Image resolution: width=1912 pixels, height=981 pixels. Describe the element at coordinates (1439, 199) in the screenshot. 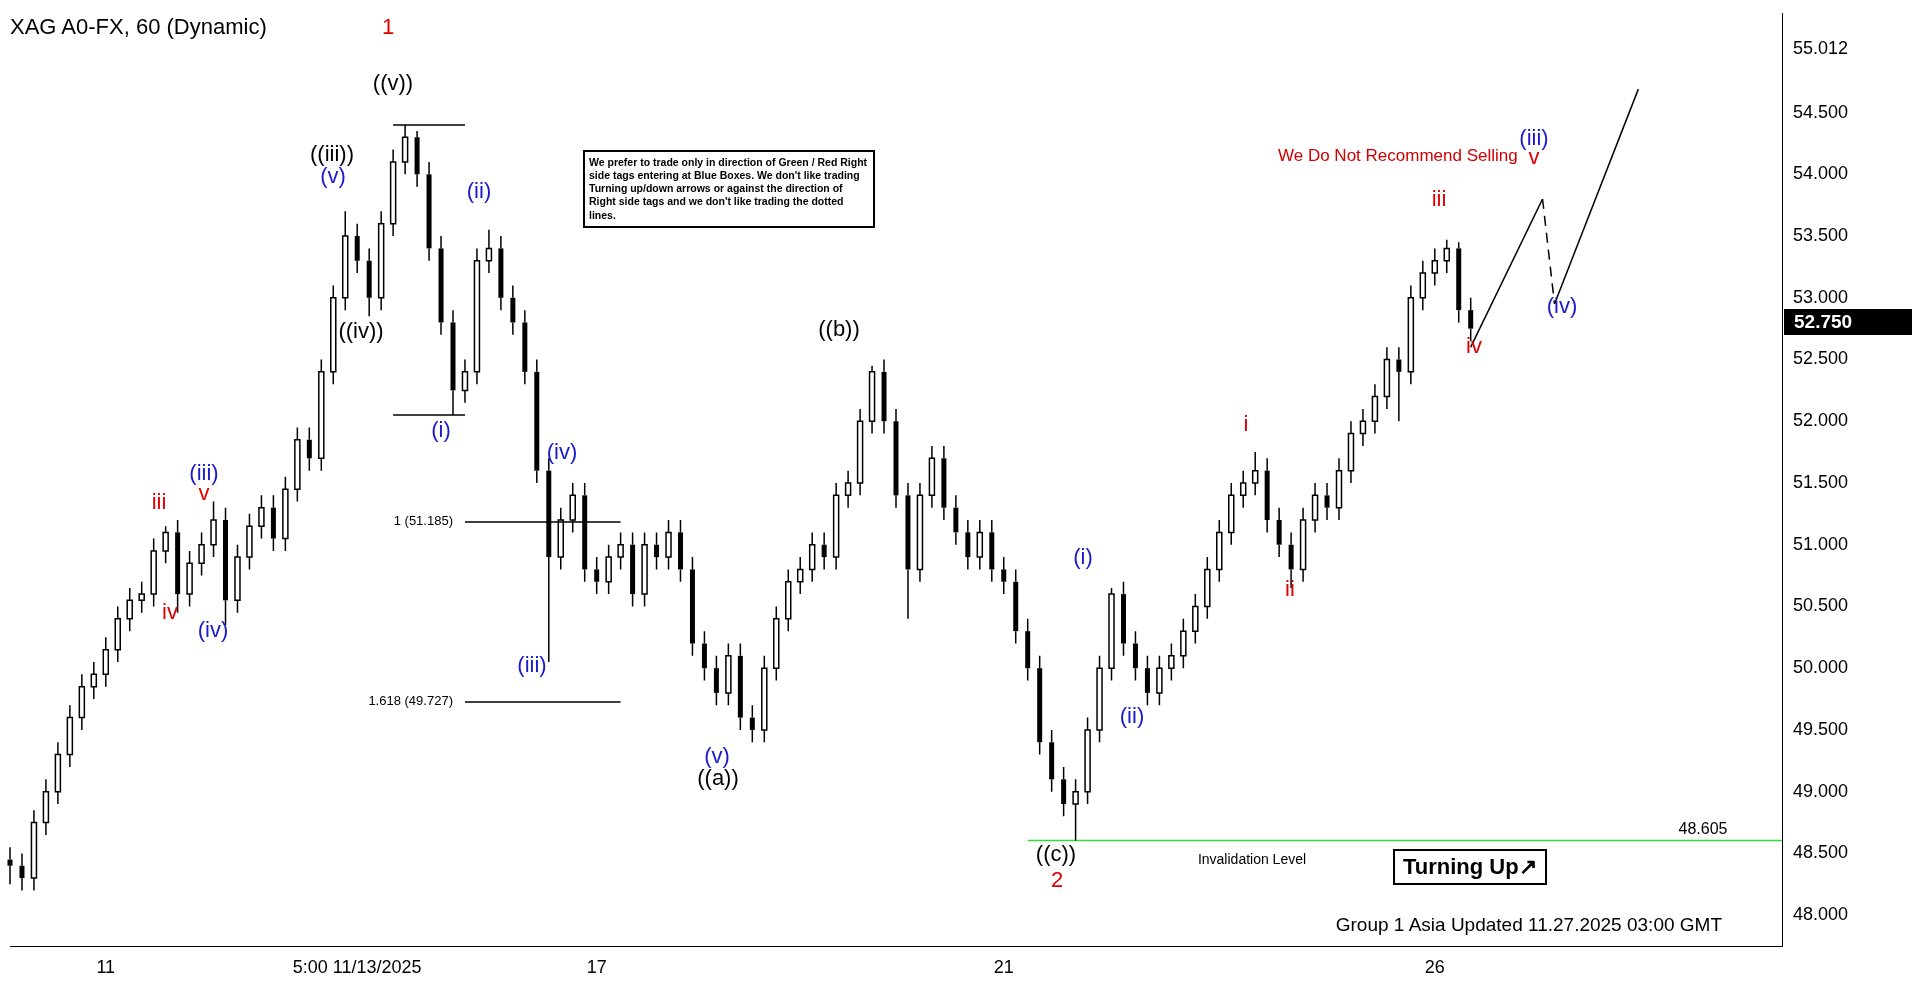

I see `annotation: iii` at that location.